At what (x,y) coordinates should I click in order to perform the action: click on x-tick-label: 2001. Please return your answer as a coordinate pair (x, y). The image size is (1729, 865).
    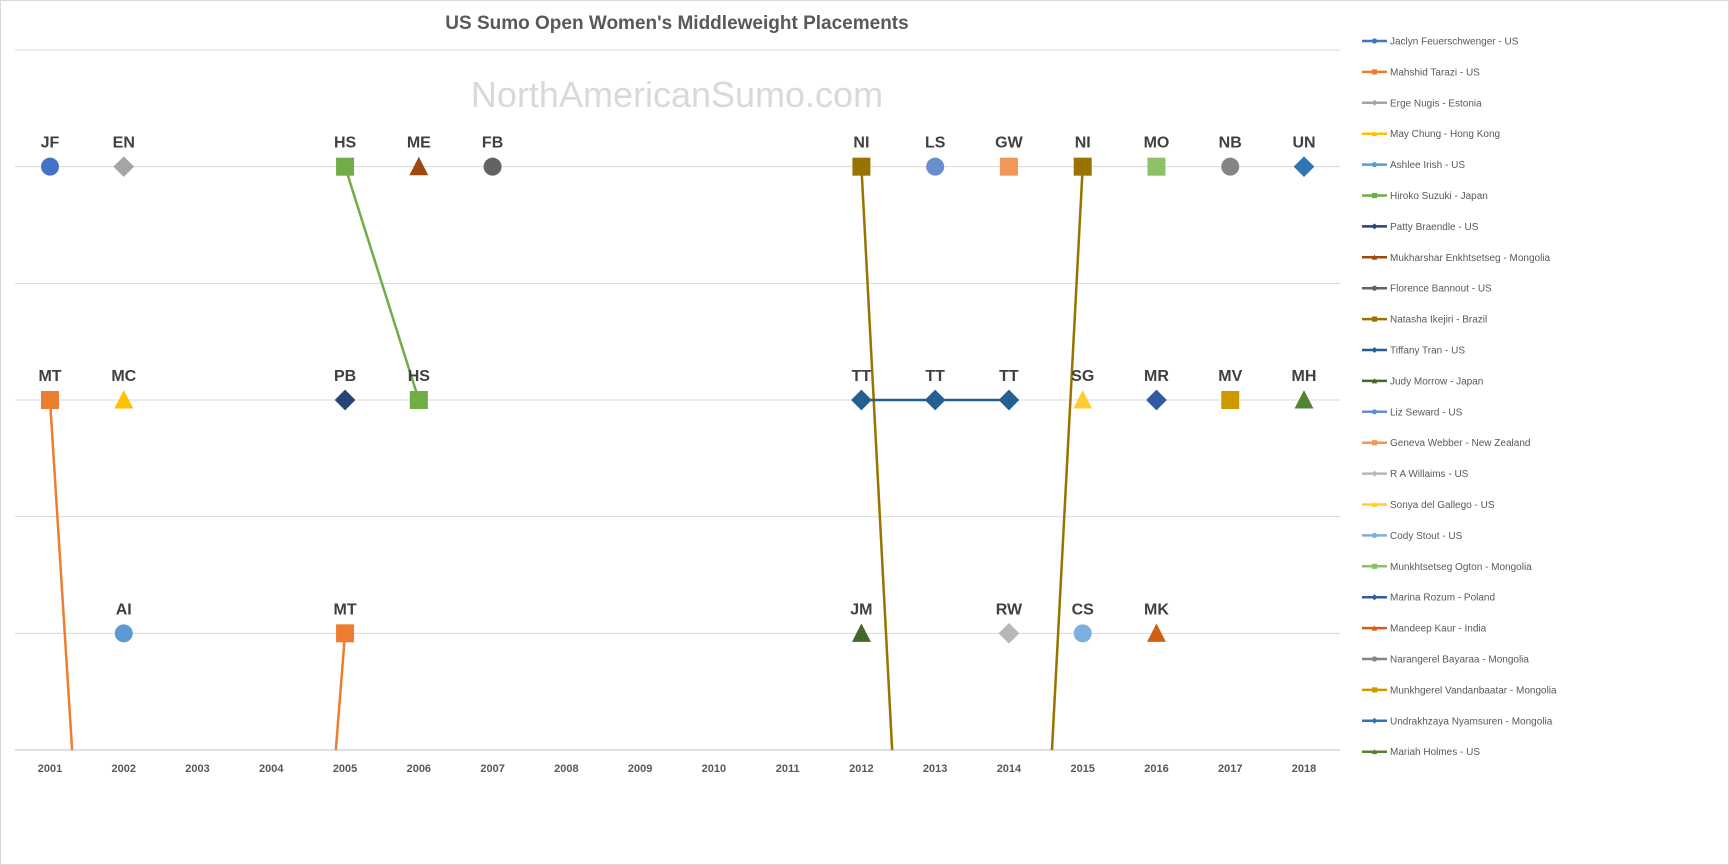
    Looking at the image, I should click on (50, 769).